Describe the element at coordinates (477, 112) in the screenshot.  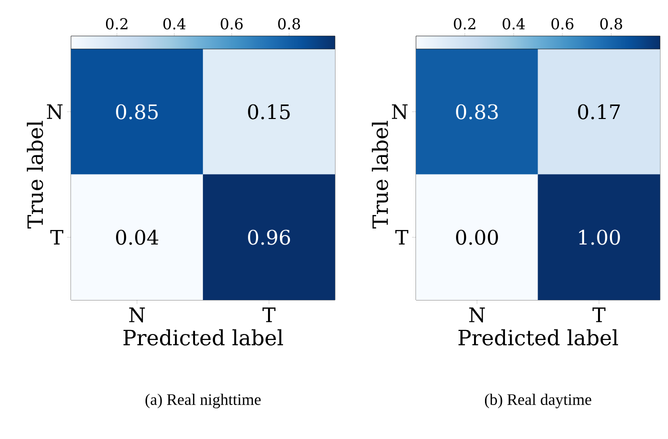
I see `data-label: 0.83` at that location.